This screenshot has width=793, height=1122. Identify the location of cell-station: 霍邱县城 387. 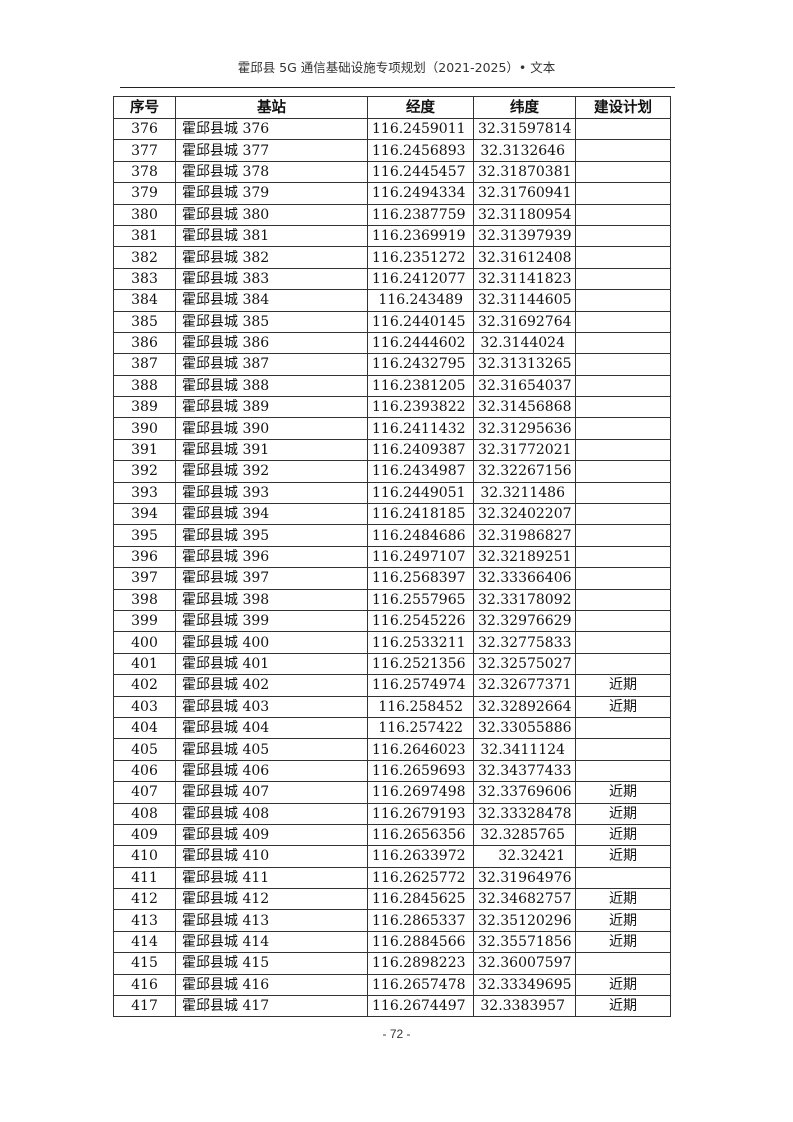
(271, 364).